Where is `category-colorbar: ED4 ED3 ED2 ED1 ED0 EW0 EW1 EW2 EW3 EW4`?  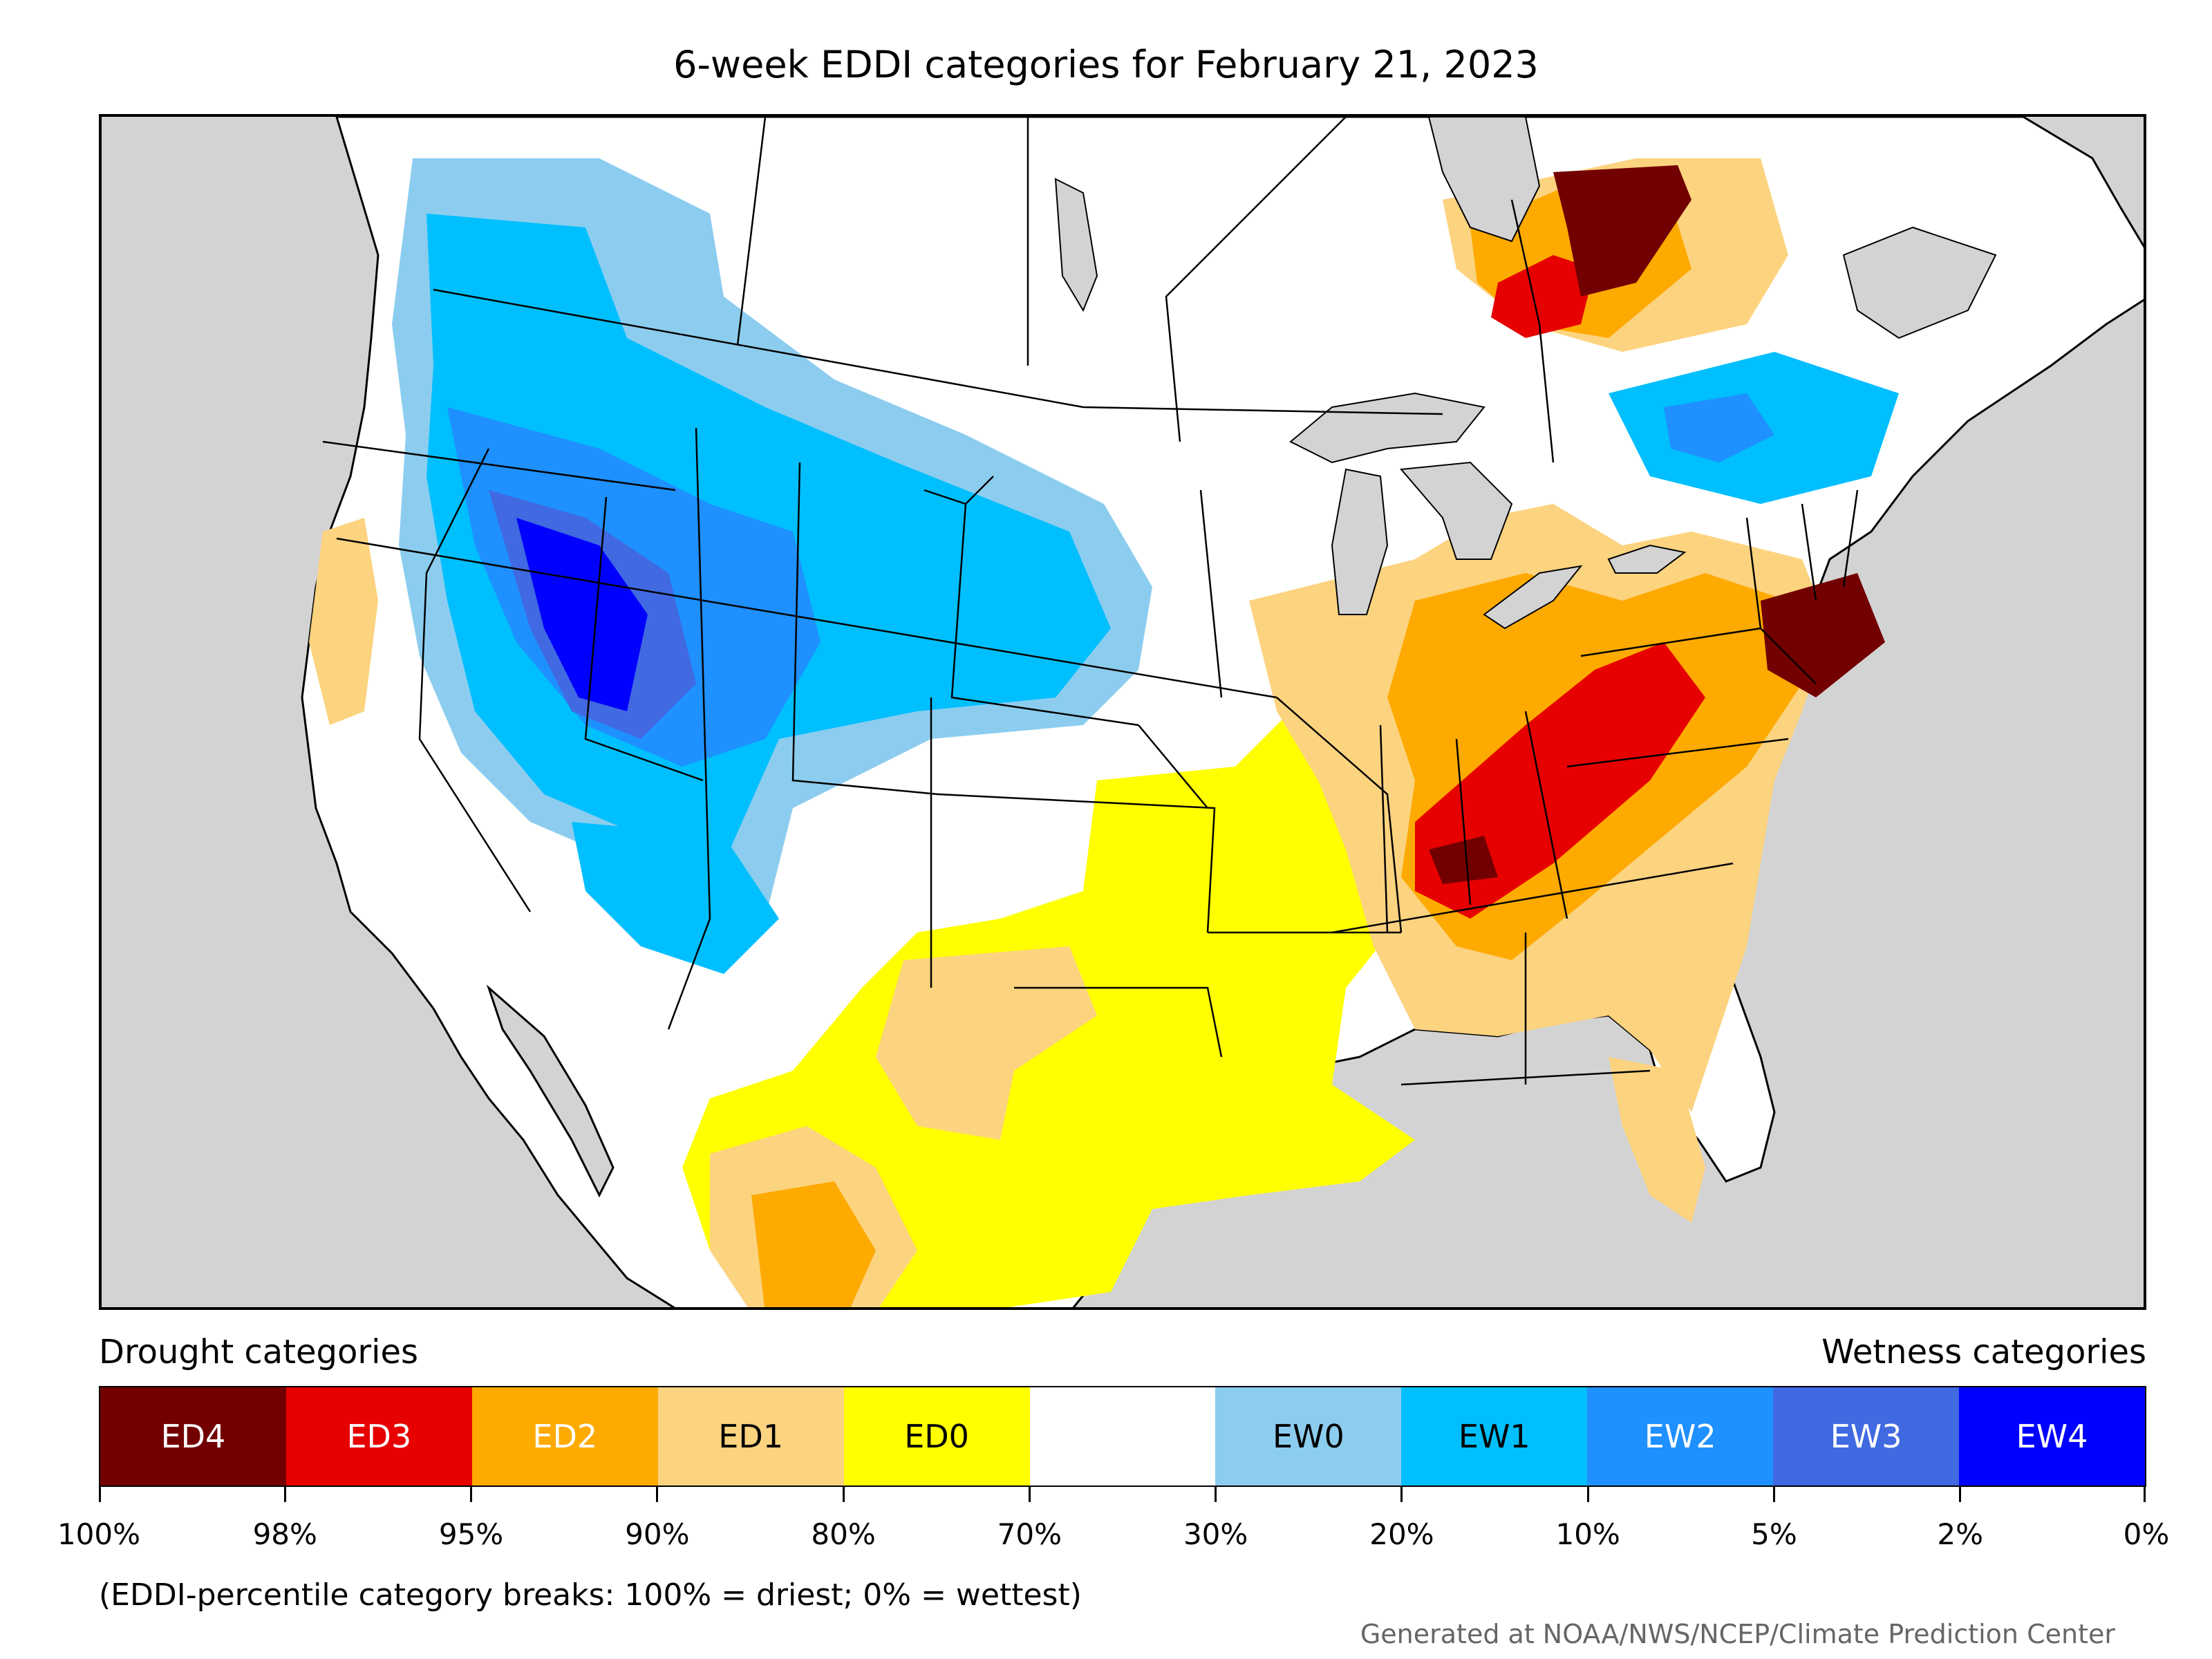 category-colorbar: ED4 ED3 ED2 ED1 ED0 EW0 EW1 EW2 EW3 EW4 is located at coordinates (1122, 1436).